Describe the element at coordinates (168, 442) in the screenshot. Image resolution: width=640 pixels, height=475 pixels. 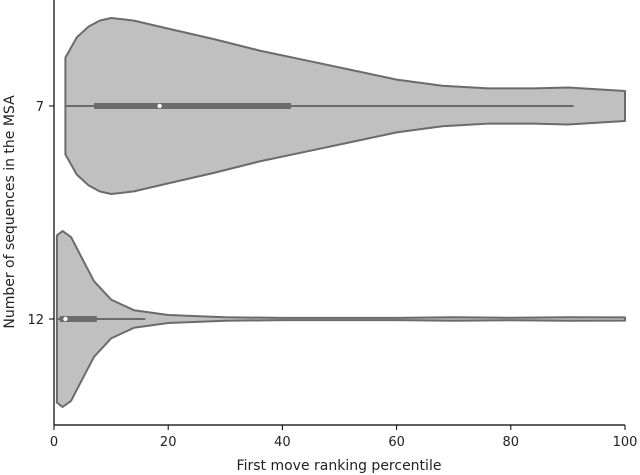
I see `x-tick-label-20: 20` at that location.